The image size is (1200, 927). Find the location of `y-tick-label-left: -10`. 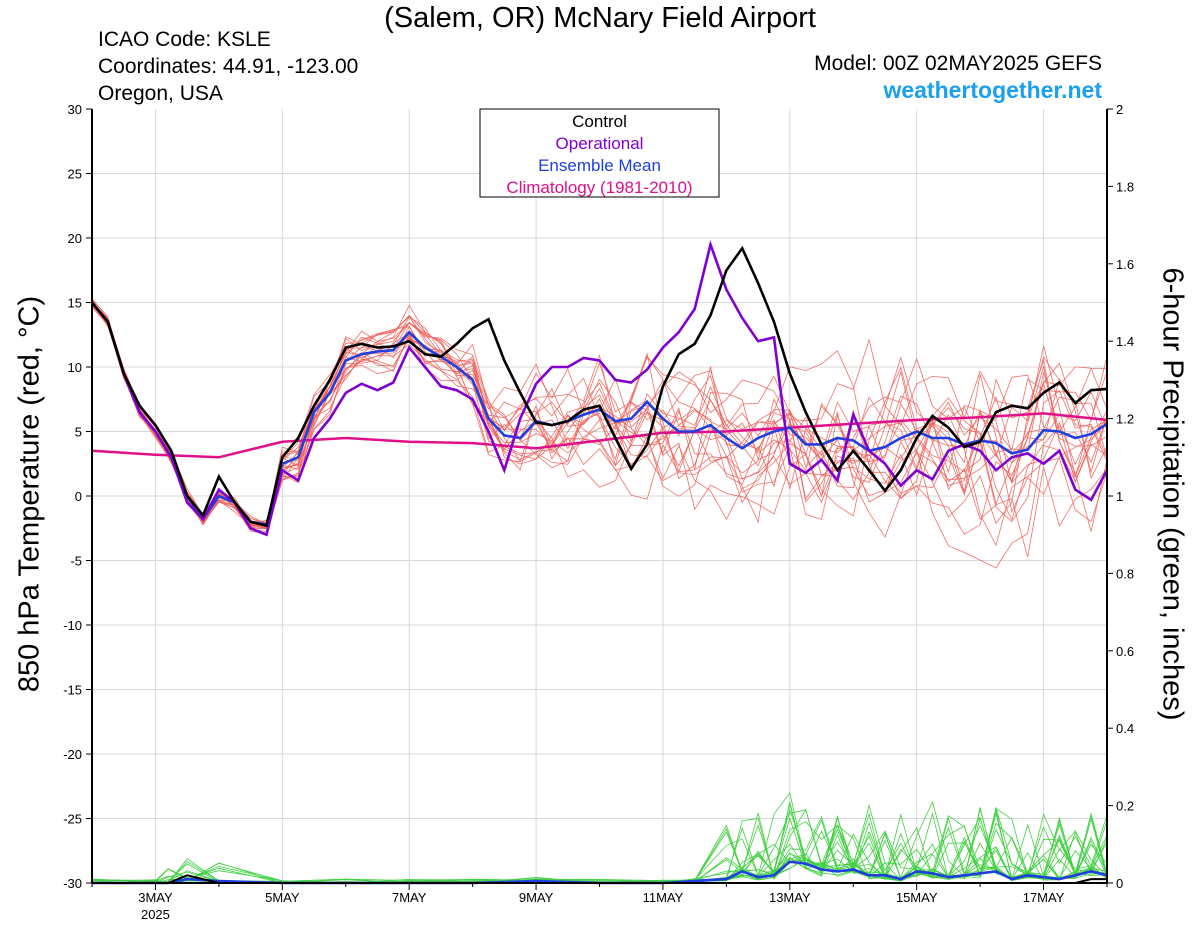

y-tick-label-left: -10 is located at coordinates (72, 625).